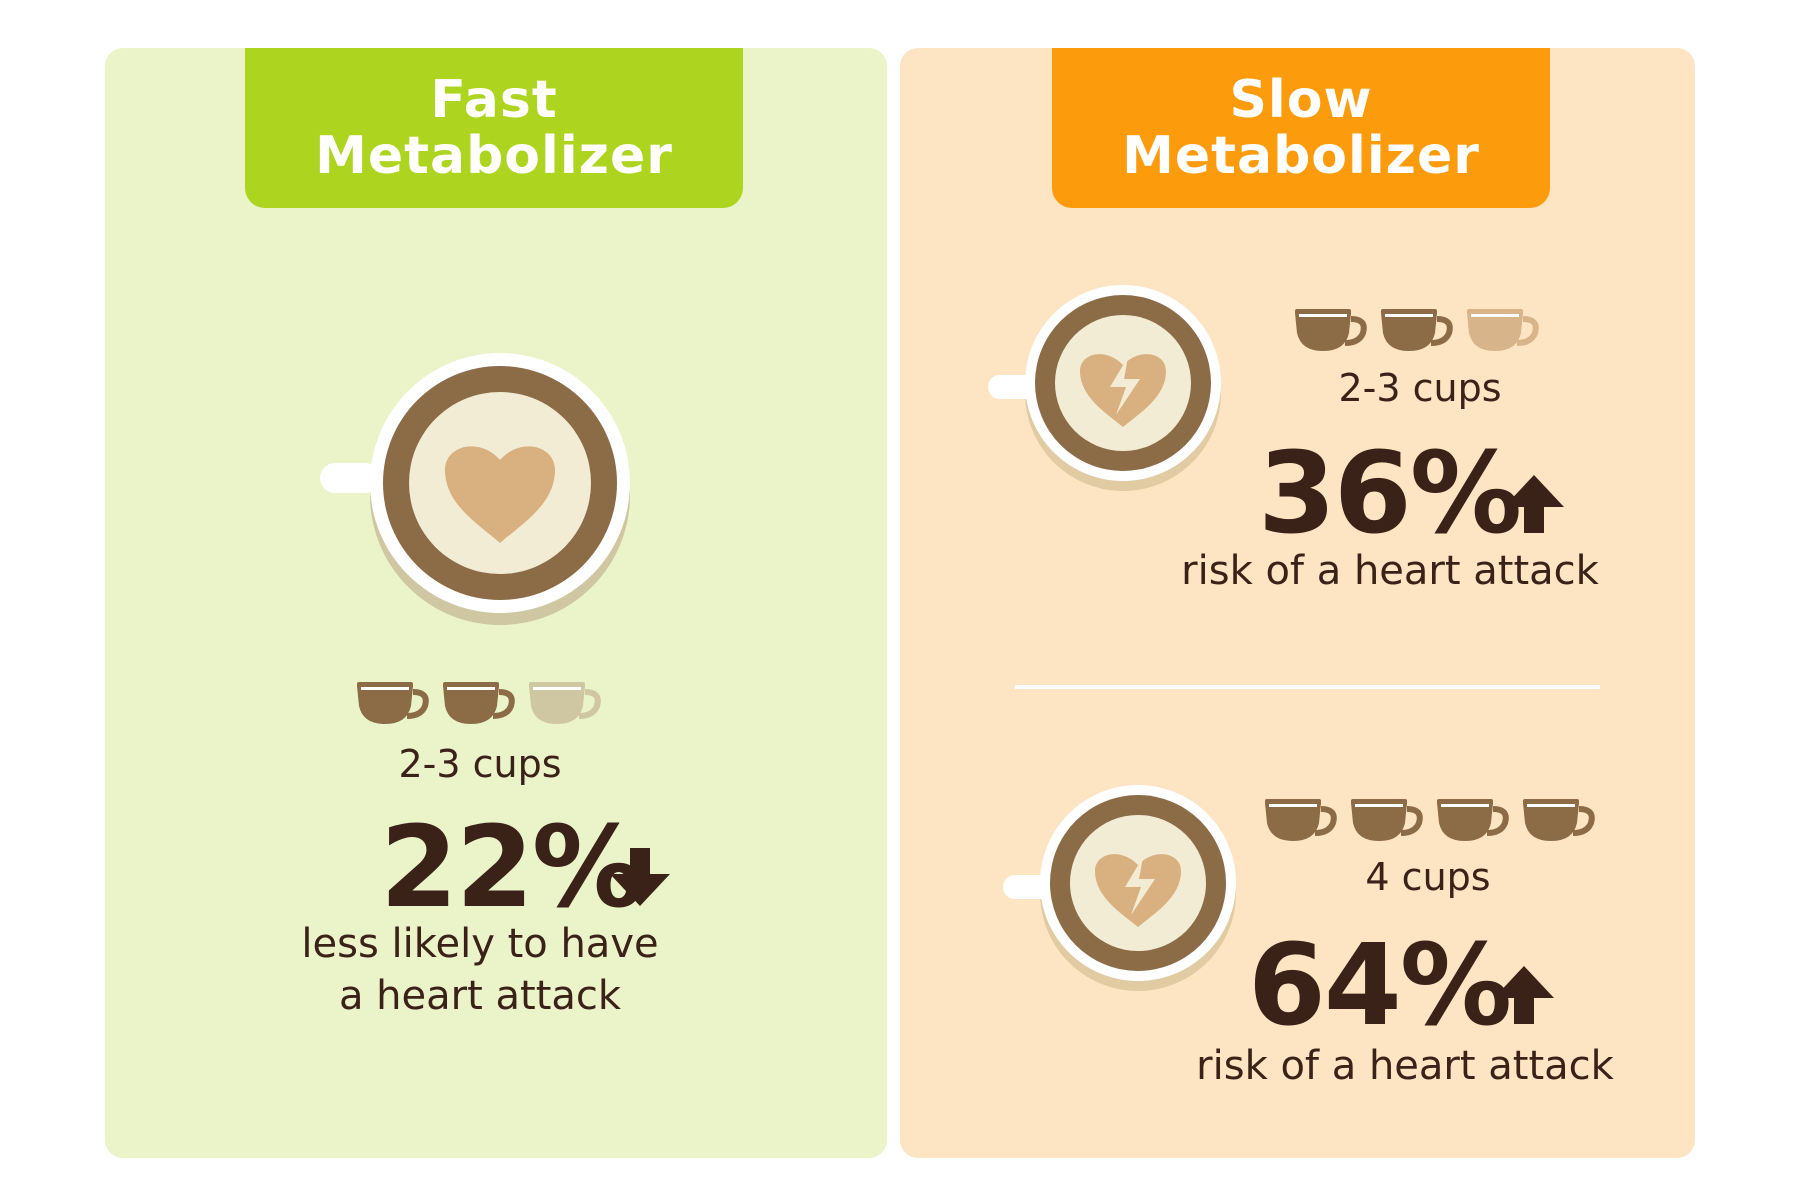 The width and height of the screenshot is (1800, 1200). Describe the element at coordinates (1428, 877) in the screenshot. I see `slow-case2-cups-label: 4 cups` at that location.